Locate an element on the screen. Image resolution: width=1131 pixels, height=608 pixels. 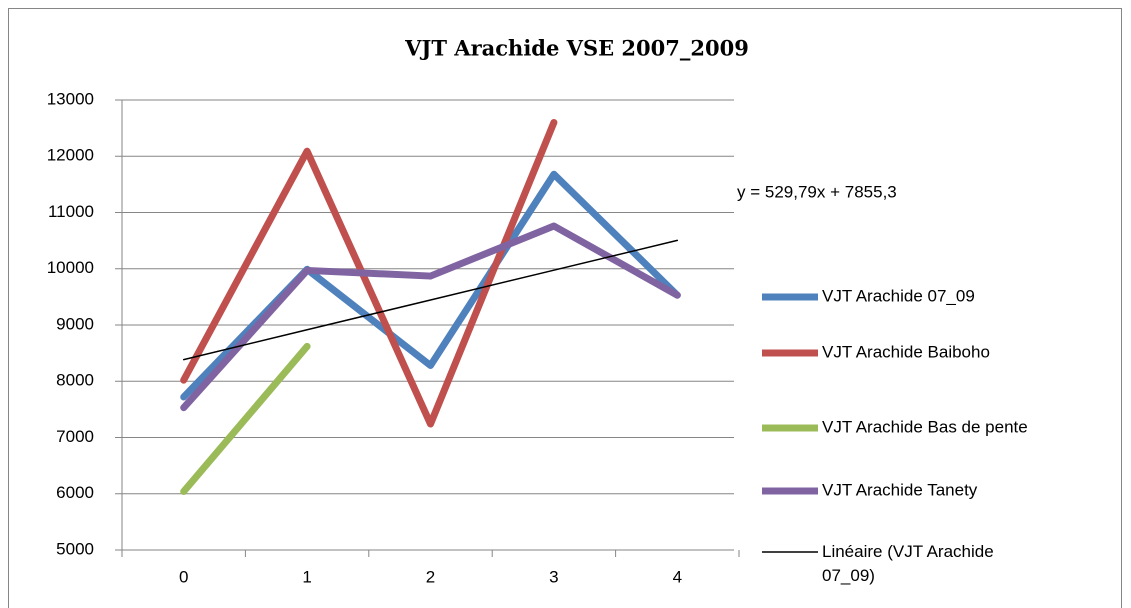
x-tick-label: 2 is located at coordinates (430, 576).